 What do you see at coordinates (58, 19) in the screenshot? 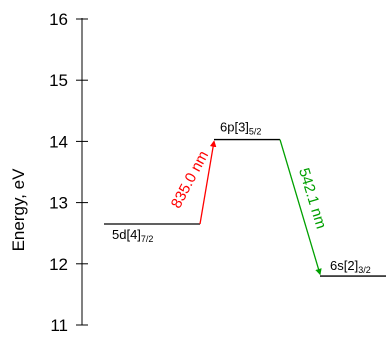
I see `y-tick-label-16: 16` at bounding box center [58, 19].